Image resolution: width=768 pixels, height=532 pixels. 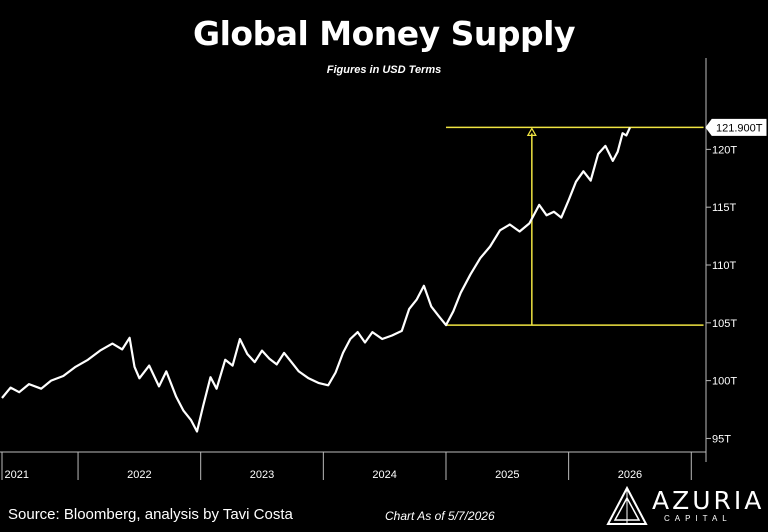 What do you see at coordinates (627, 505) in the screenshot?
I see `azuria-mark-icon` at bounding box center [627, 505].